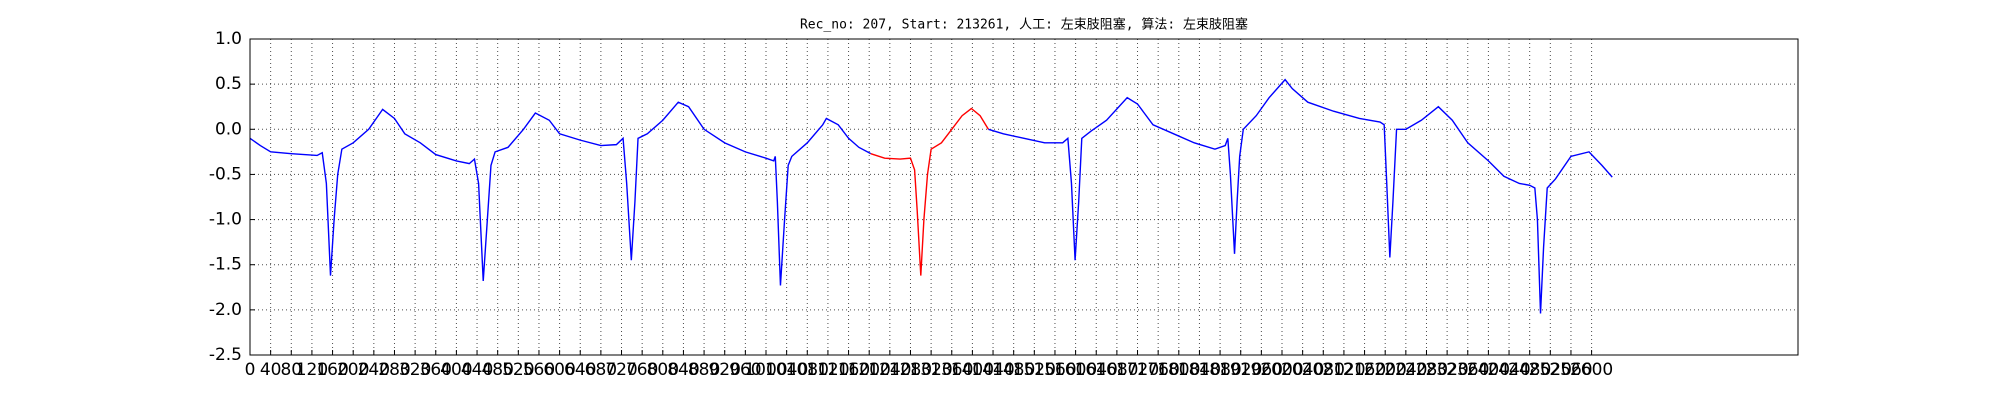 The width and height of the screenshot is (2000, 400). What do you see at coordinates (456, 370) in the screenshot?
I see `x-tick-label: 400` at bounding box center [456, 370].